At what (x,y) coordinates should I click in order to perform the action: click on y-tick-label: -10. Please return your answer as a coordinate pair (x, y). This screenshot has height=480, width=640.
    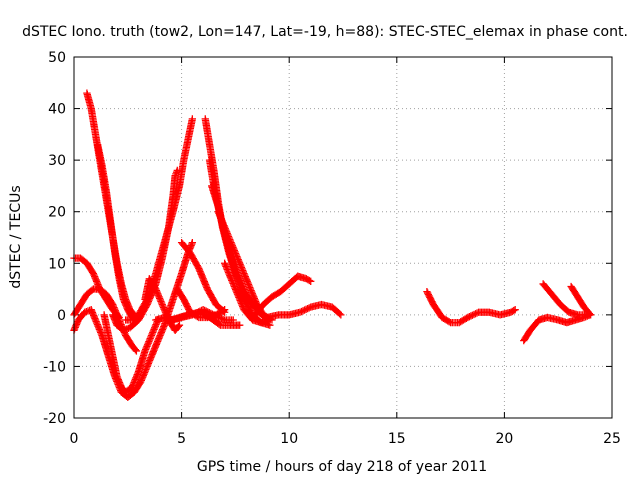
    Looking at the image, I should click on (54, 367).